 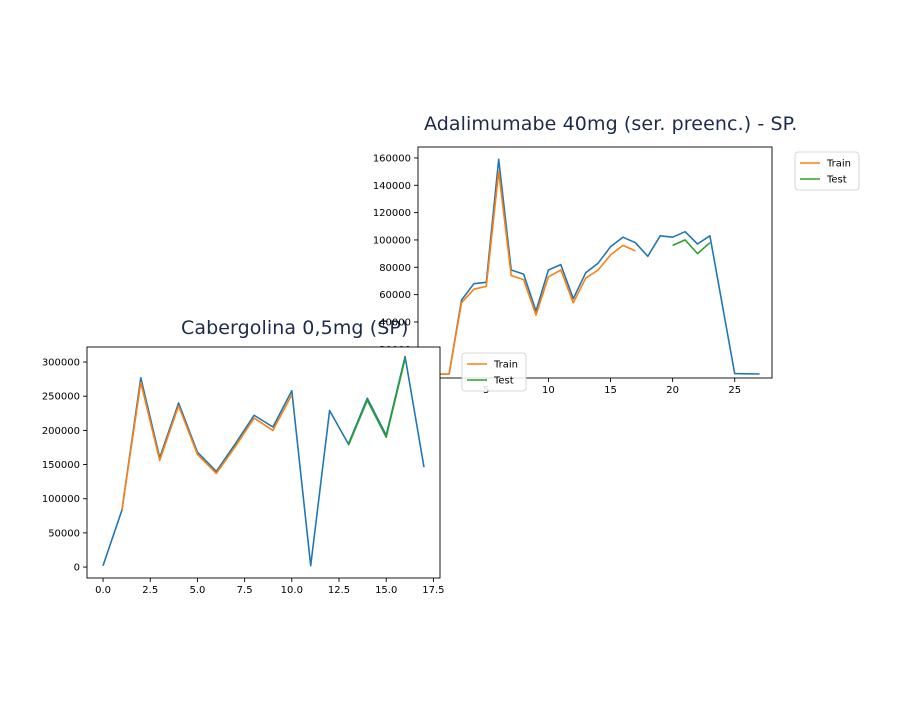 What do you see at coordinates (672, 390) in the screenshot?
I see `adalimumabe-x-tick-label: 20` at bounding box center [672, 390].